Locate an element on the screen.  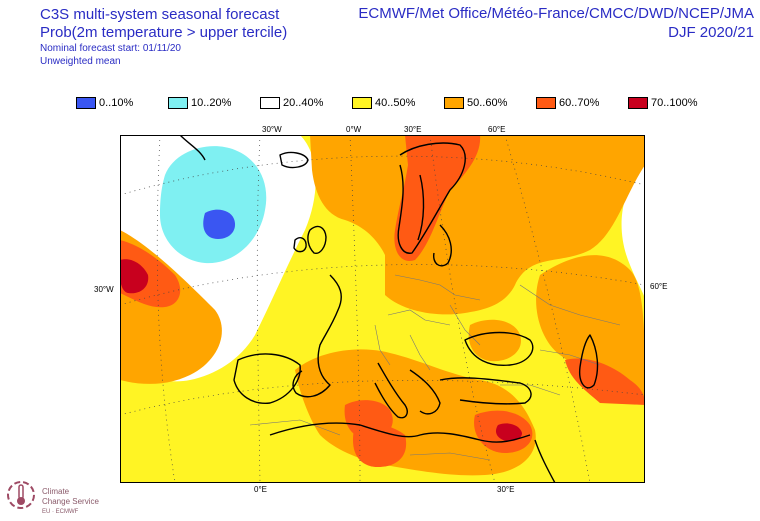
forecast-start-label: Nominal forecast start: 01/11/20 is located at coordinates (110, 48).